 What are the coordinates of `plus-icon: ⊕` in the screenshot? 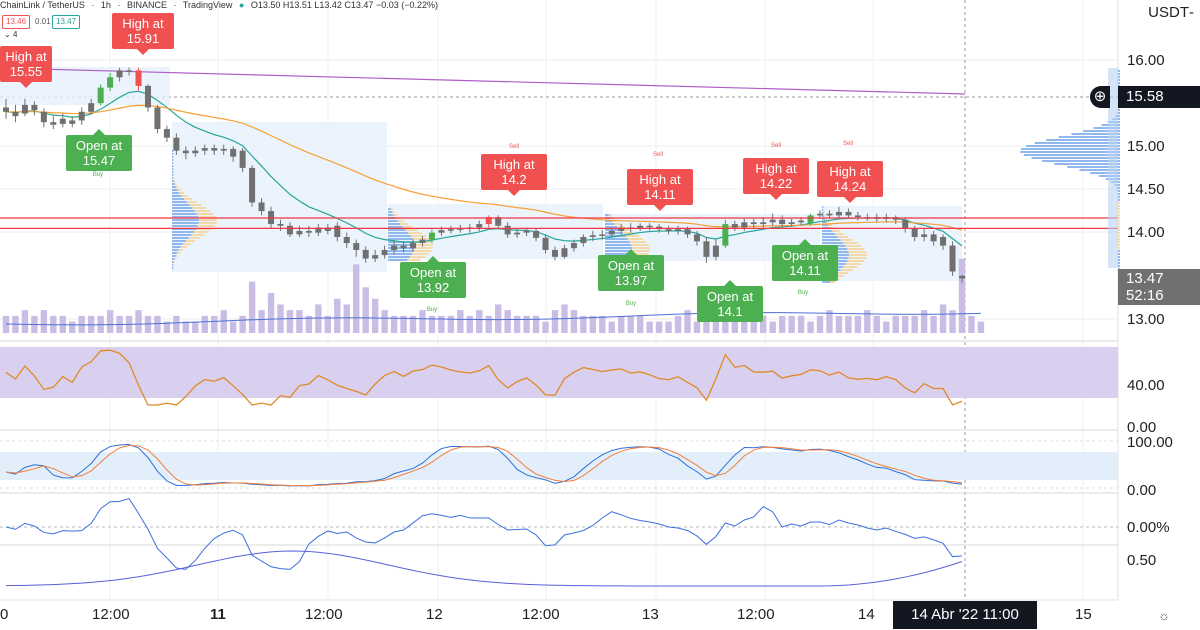 It's located at (1100, 97).